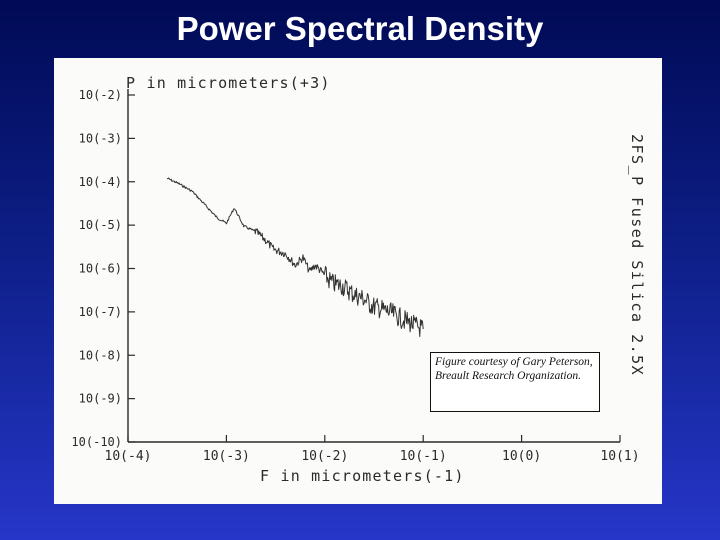 The image size is (720, 540). I want to click on y-tick-label: 10(-8), so click(100, 355).